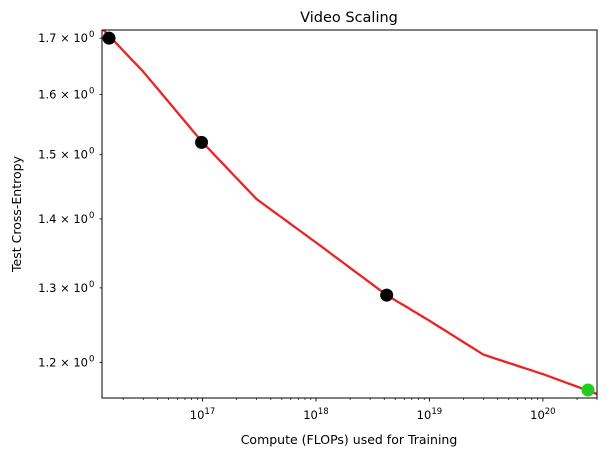 Image resolution: width=607 pixels, height=462 pixels. Describe the element at coordinates (63, 38) in the screenshot. I see `y-tick-label: 1.7 × 10` at that location.